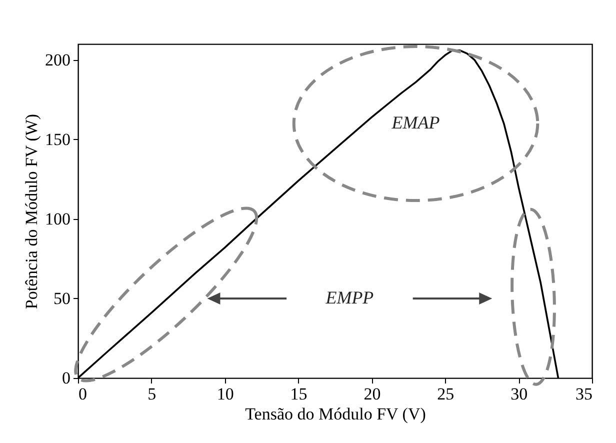  Describe the element at coordinates (372, 394) in the screenshot. I see `x-tick-label: 20` at that location.